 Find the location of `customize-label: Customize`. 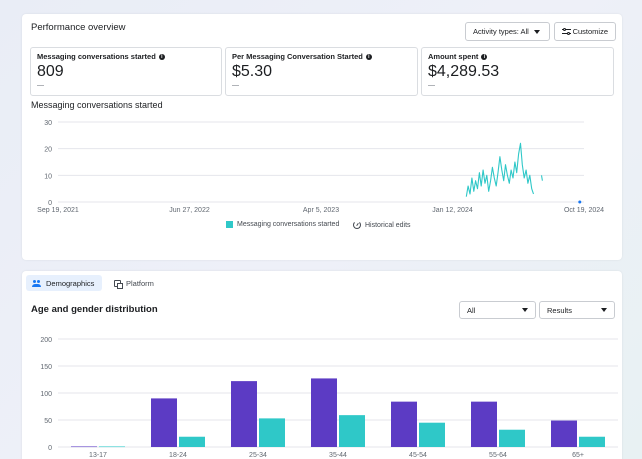

customize-label: Customize is located at coordinates (590, 31).